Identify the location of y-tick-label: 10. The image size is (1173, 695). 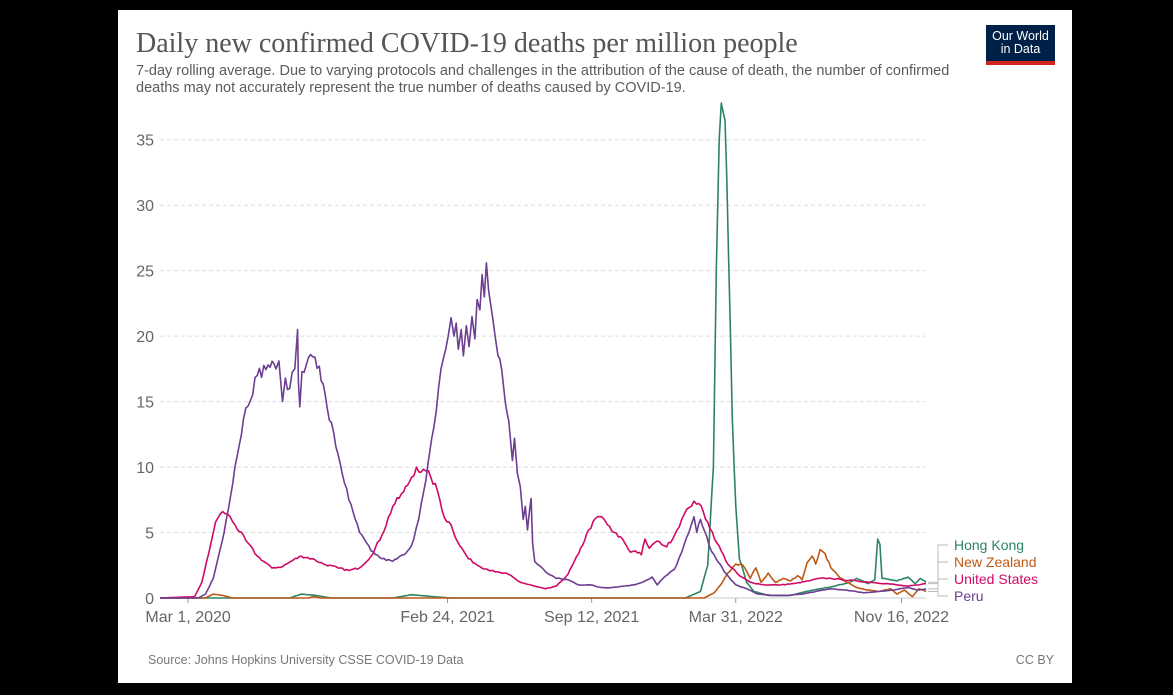
(145, 468).